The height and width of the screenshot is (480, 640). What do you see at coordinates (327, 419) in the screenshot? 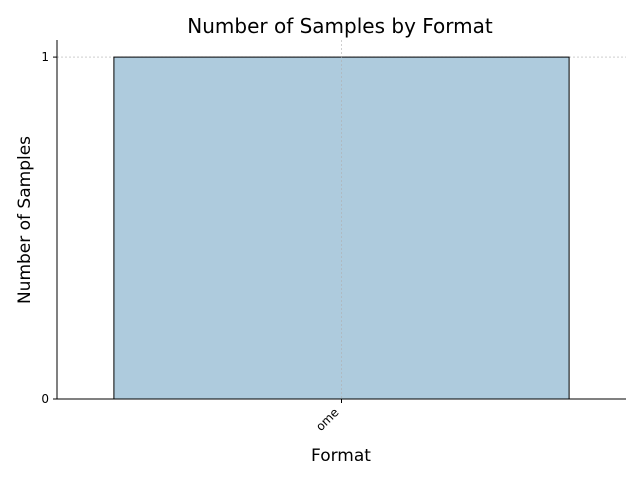
I see `x-tick-label: ome` at bounding box center [327, 419].